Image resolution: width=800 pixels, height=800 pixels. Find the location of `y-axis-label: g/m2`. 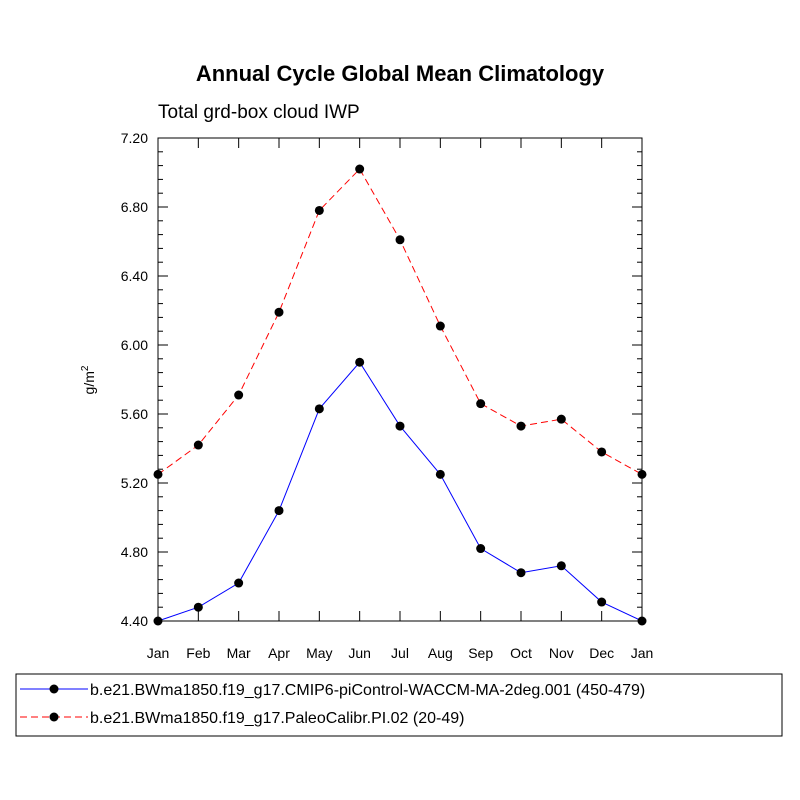

y-axis-label: g/m2 is located at coordinates (88, 379).